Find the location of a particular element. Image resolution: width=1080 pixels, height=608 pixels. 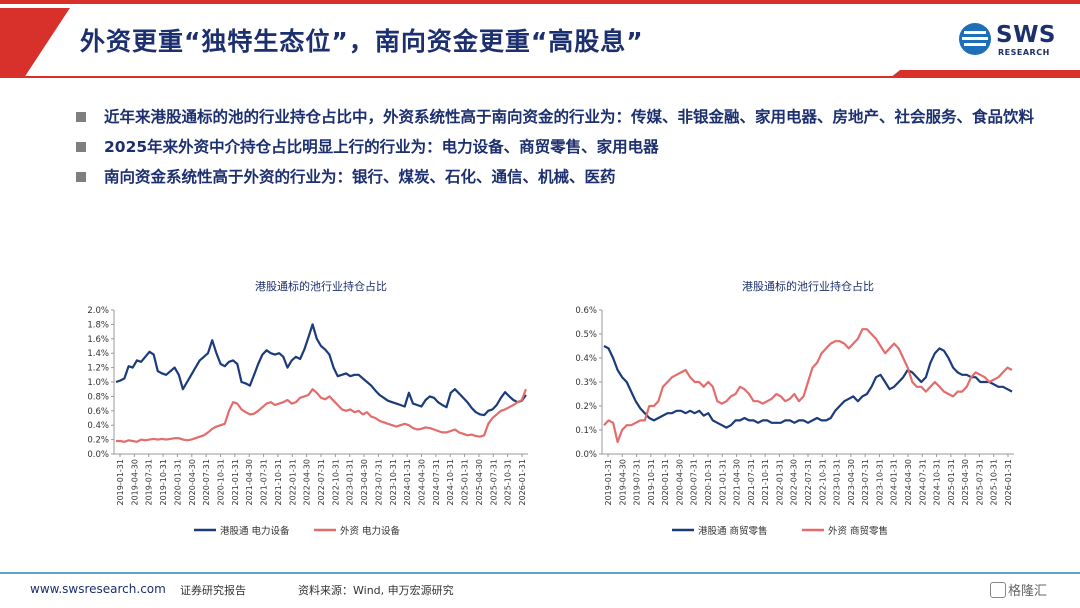

bullet-text: 南向资金系统性高于外资的行业为：银行、煤炭、石化、通信、机械、医药 is located at coordinates (360, 177).